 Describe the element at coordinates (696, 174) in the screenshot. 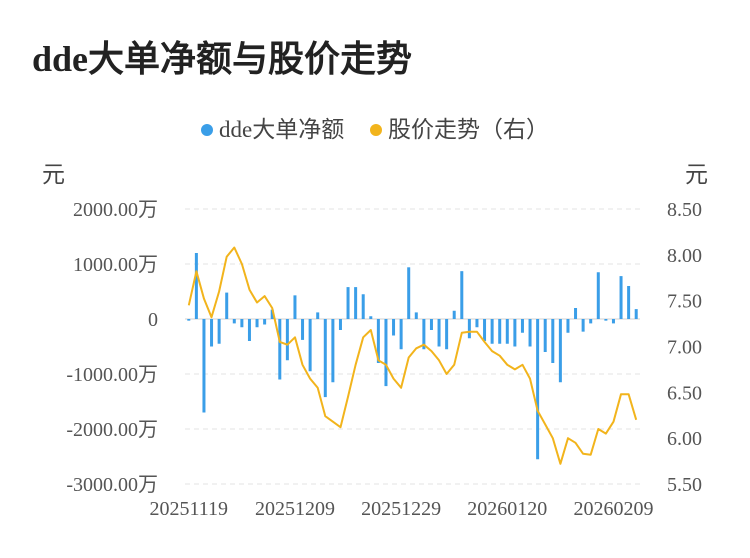

I see `right-axis-unit: 元` at that location.